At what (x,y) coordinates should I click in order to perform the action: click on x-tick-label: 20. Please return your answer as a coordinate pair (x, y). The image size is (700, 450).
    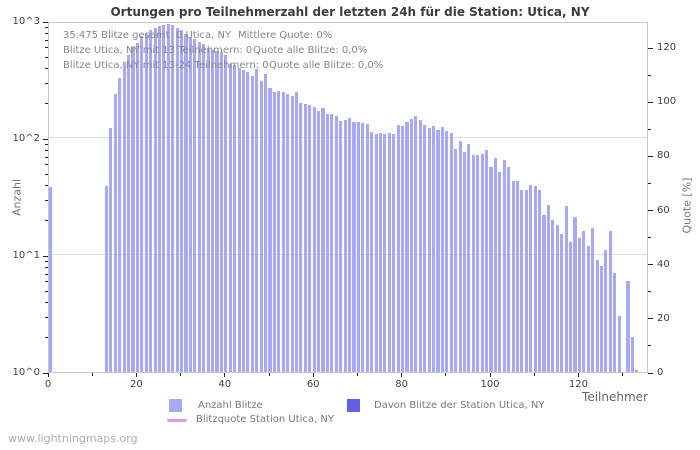
    Looking at the image, I should click on (136, 384).